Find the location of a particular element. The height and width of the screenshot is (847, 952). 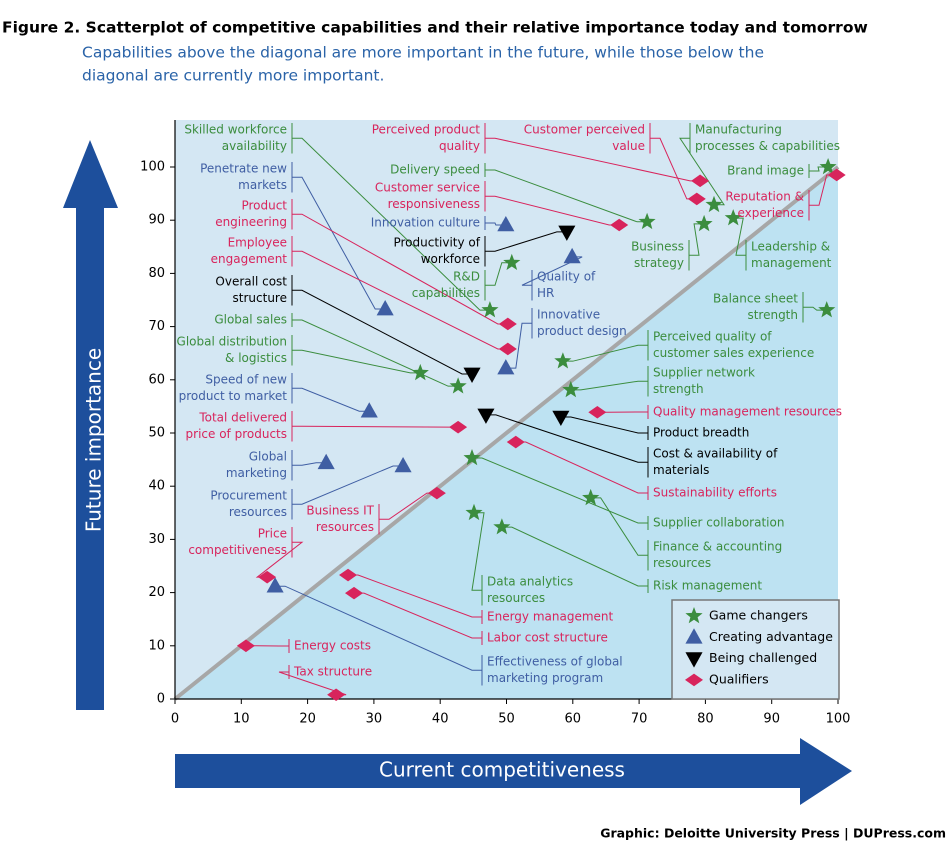

point-label: Quality management resources is located at coordinates (747, 412).